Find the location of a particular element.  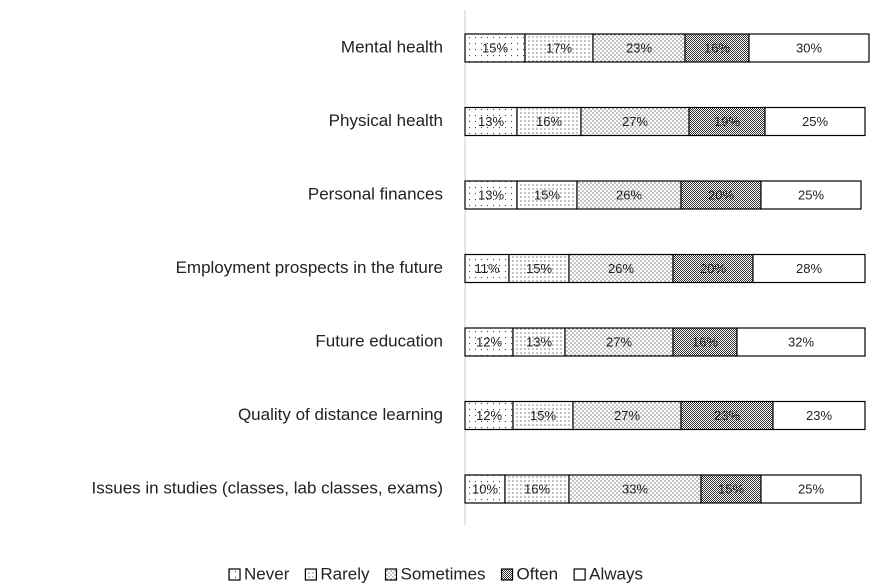

category-label: Personal finances is located at coordinates (375, 193).